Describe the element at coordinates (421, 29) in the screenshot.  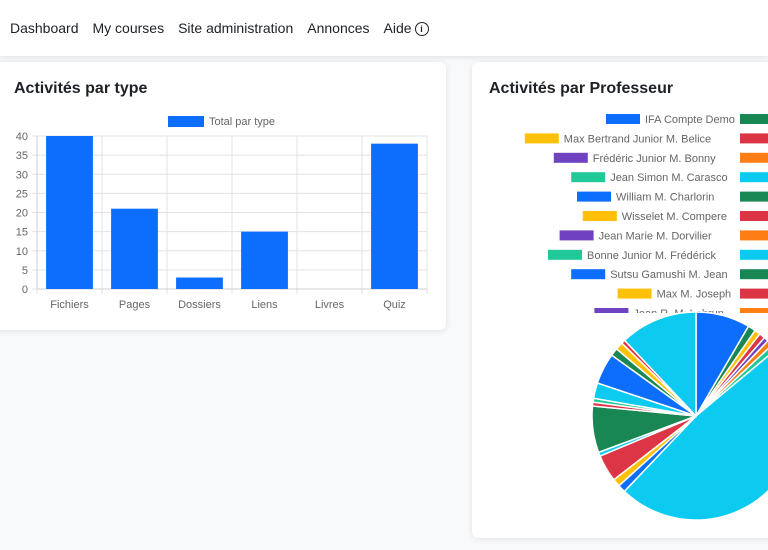
I see `info-circle-icon: i` at that location.